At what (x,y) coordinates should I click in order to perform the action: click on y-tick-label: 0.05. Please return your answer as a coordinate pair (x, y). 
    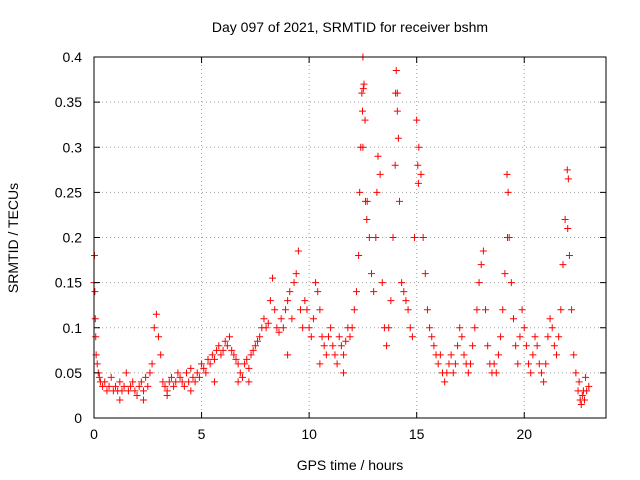
    Looking at the image, I should click on (68, 373).